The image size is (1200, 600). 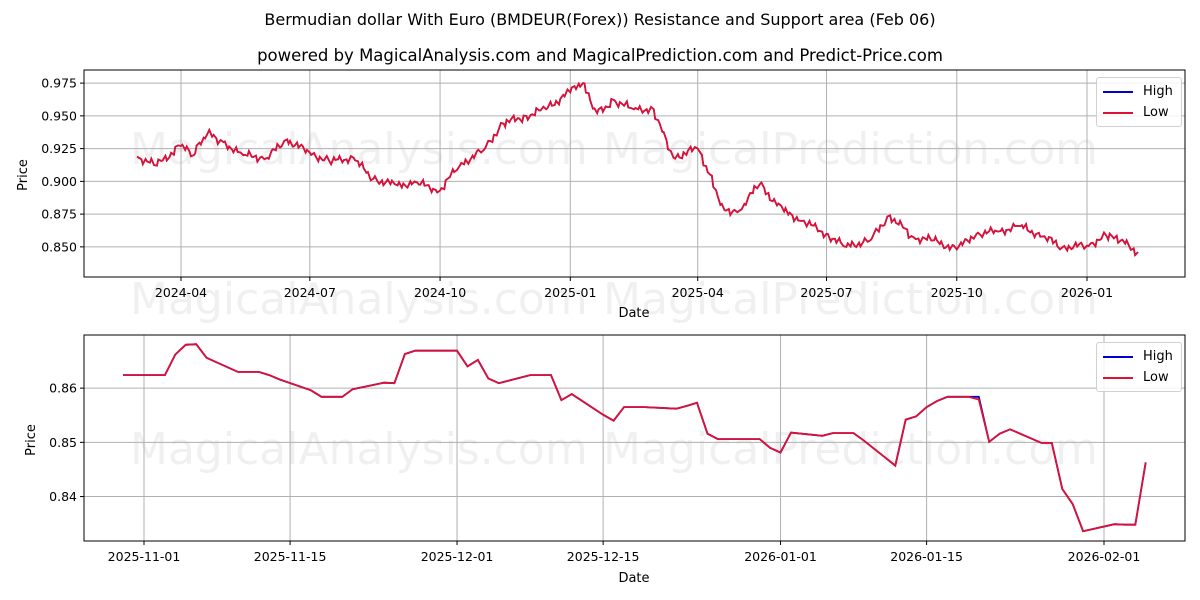 I want to click on x-tick-label: 2025-12-15, so click(x=603, y=556).